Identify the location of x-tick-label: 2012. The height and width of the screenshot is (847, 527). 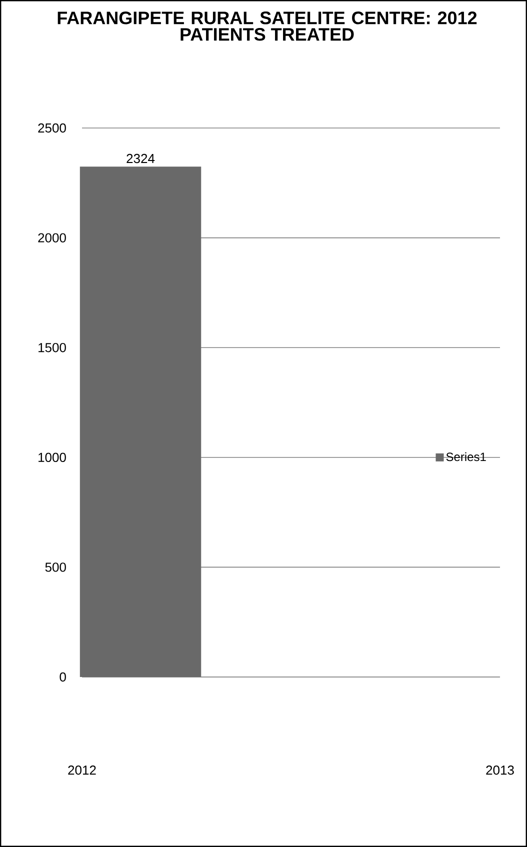
(82, 770).